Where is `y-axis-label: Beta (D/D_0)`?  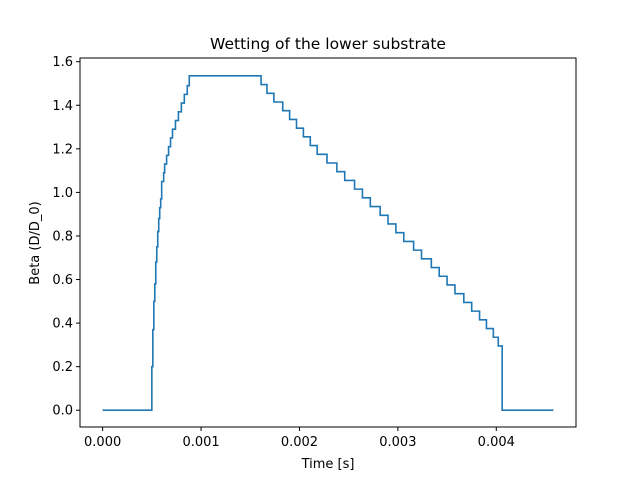
y-axis-label: Beta (D/D_0) is located at coordinates (35, 242).